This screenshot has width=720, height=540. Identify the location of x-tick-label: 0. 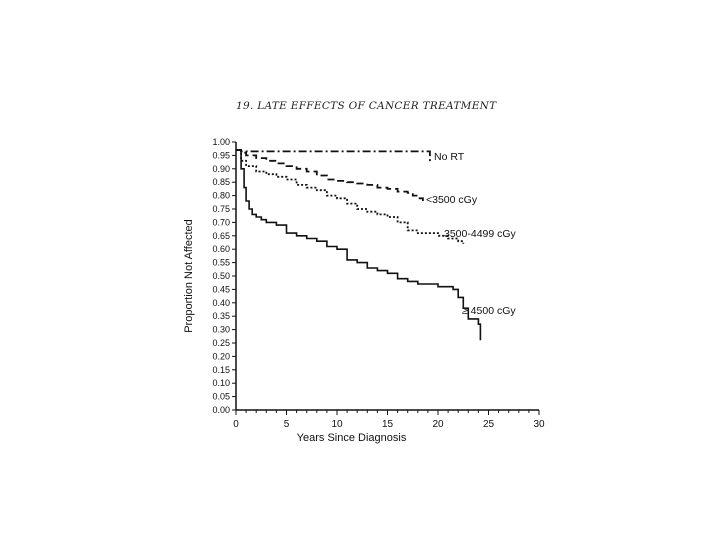
(236, 424).